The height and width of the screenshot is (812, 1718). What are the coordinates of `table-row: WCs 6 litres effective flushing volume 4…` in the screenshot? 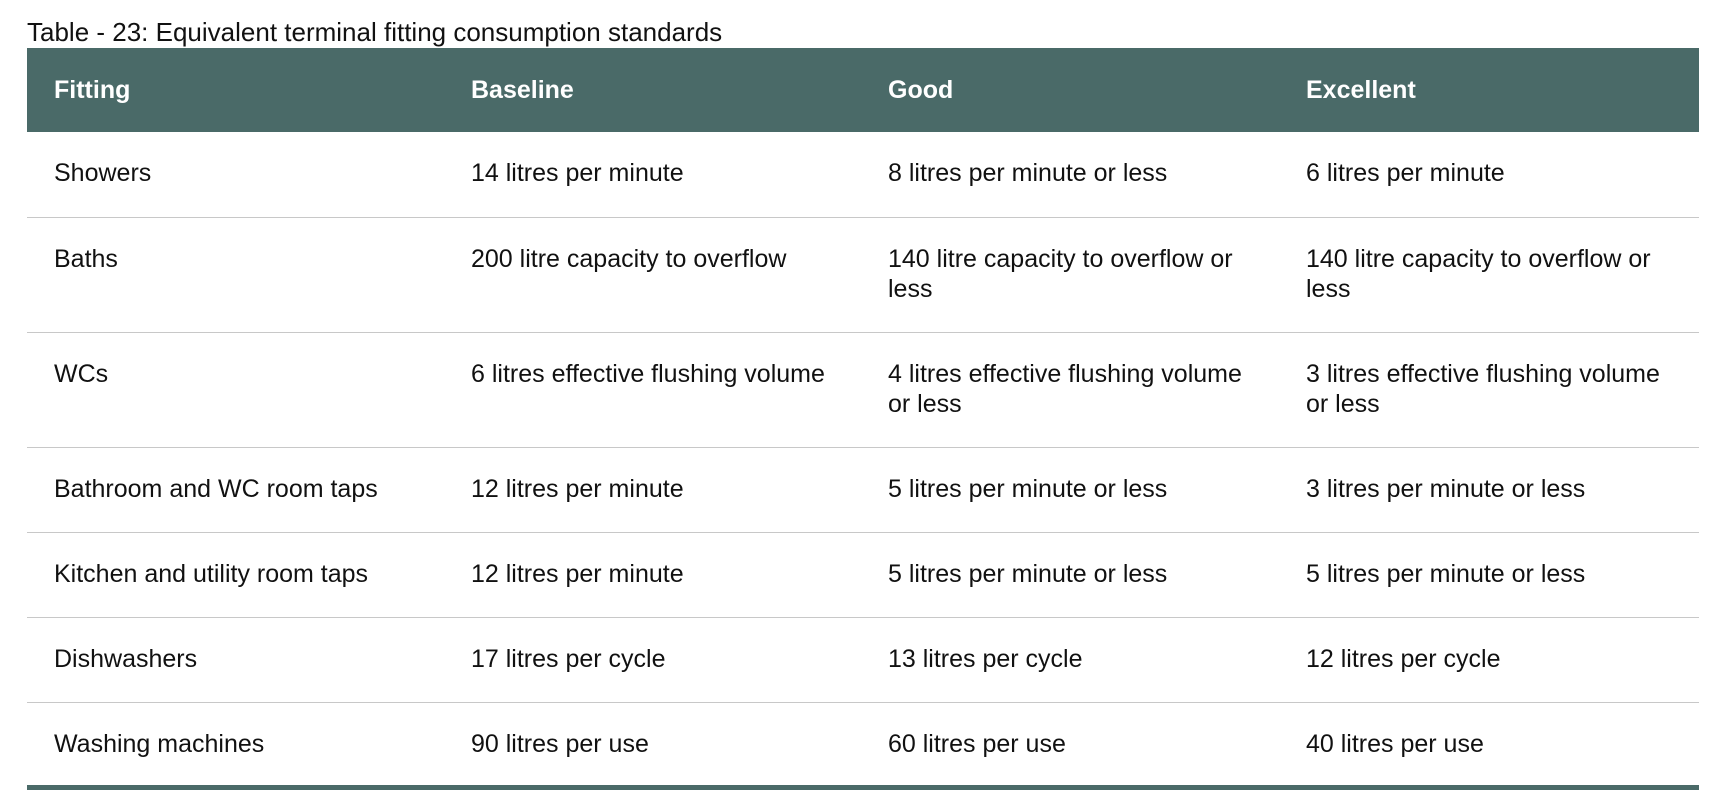 It's located at (863, 390).